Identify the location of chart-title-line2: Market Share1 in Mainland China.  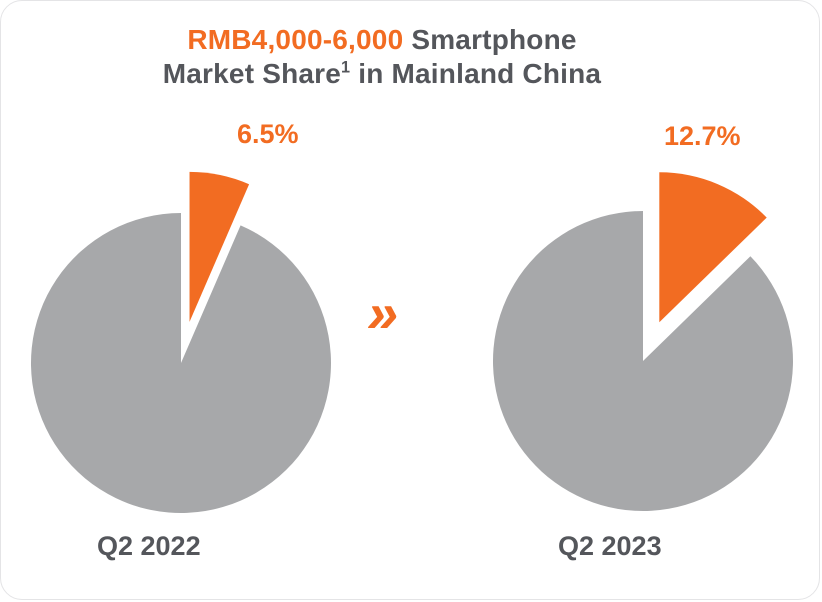
(382, 74).